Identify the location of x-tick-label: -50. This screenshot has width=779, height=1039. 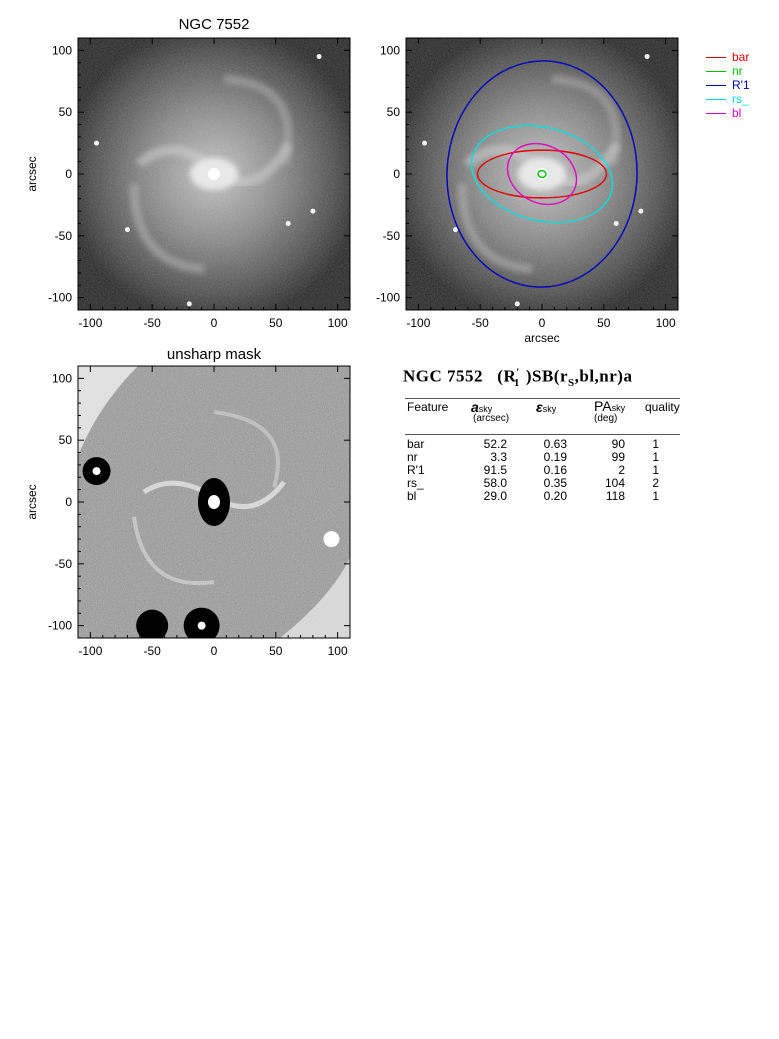
(153, 323).